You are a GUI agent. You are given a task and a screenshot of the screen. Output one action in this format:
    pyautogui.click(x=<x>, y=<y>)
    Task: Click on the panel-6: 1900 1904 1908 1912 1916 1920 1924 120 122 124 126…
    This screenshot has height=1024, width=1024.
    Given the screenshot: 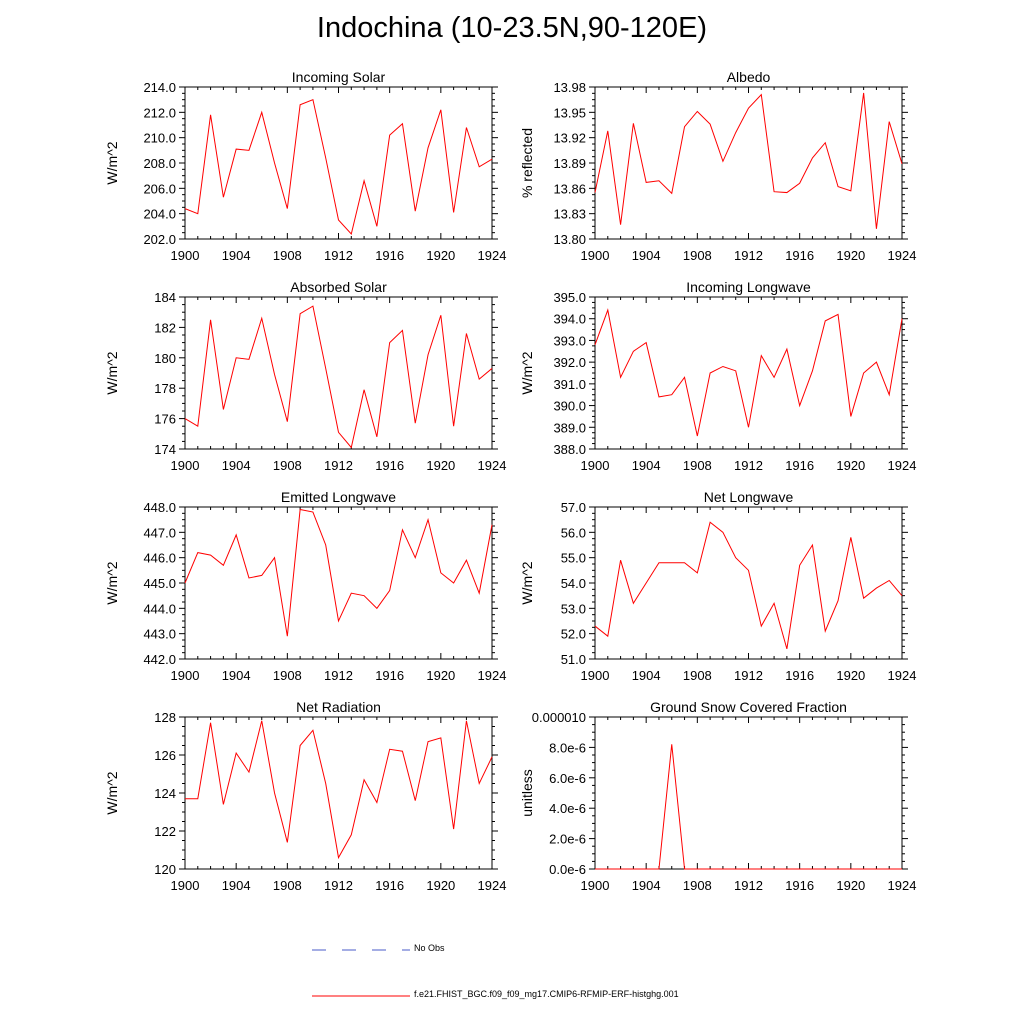 What is the action you would take?
    pyautogui.click(x=305, y=796)
    